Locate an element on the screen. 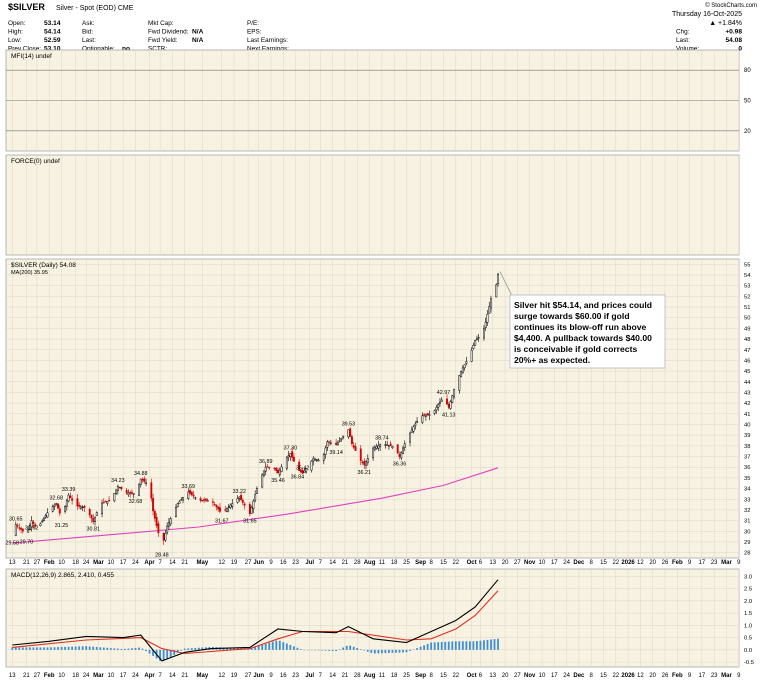 The width and height of the screenshot is (765, 681). x-axis-tick: 7 is located at coordinates (321, 563).